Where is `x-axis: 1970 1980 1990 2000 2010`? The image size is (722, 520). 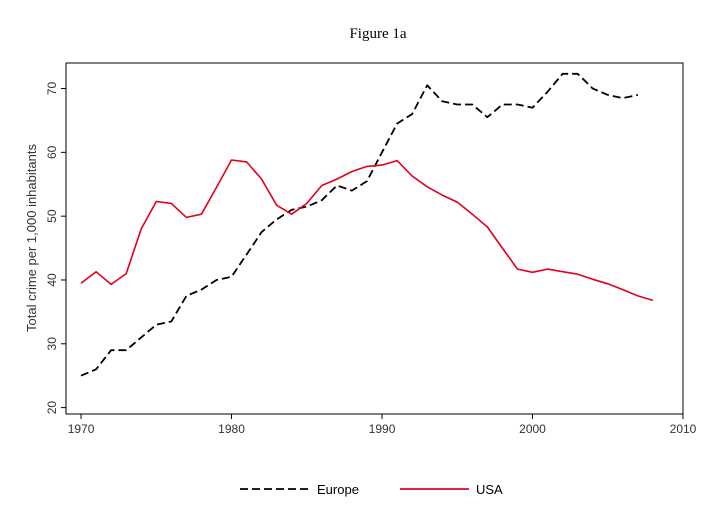
x-axis: 1970 1980 1990 2000 2010 is located at coordinates (382, 425).